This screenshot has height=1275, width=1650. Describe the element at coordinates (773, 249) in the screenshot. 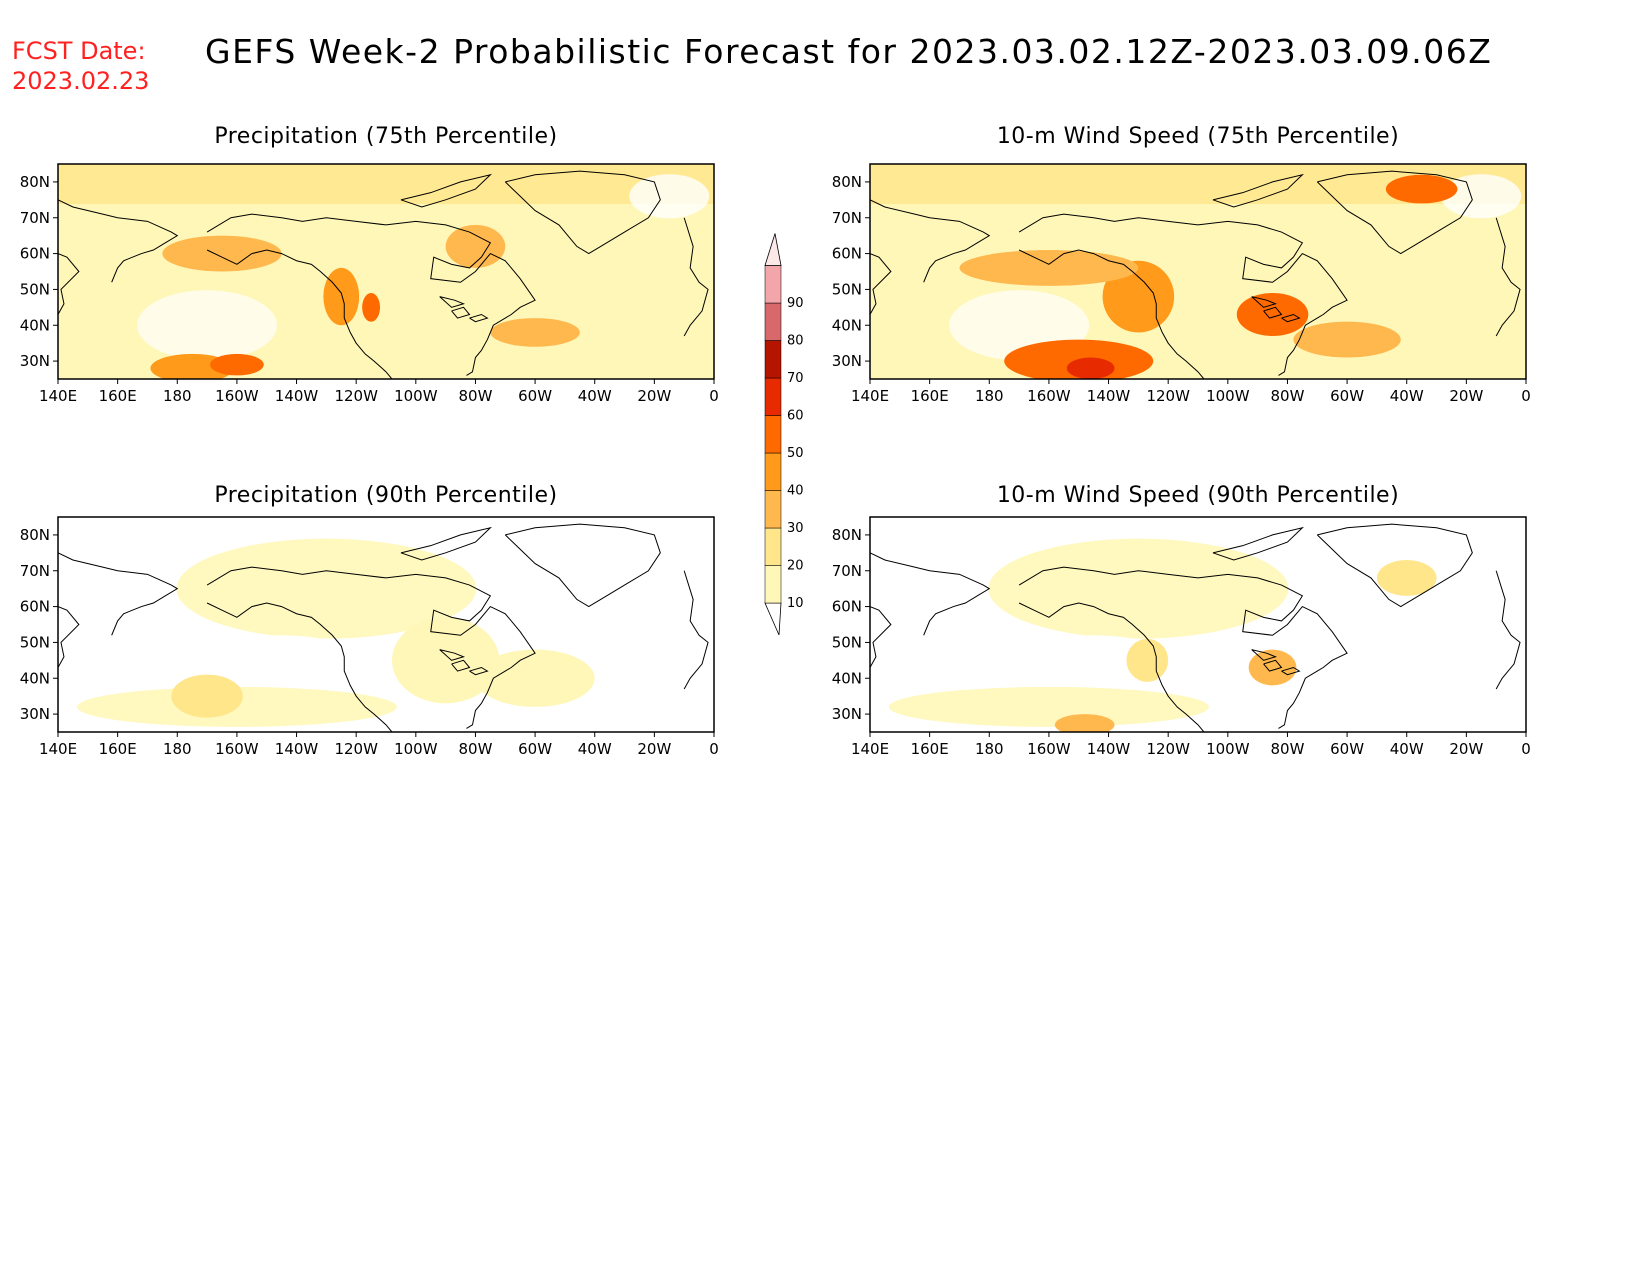

I see `colorbar-over-arrow` at that location.